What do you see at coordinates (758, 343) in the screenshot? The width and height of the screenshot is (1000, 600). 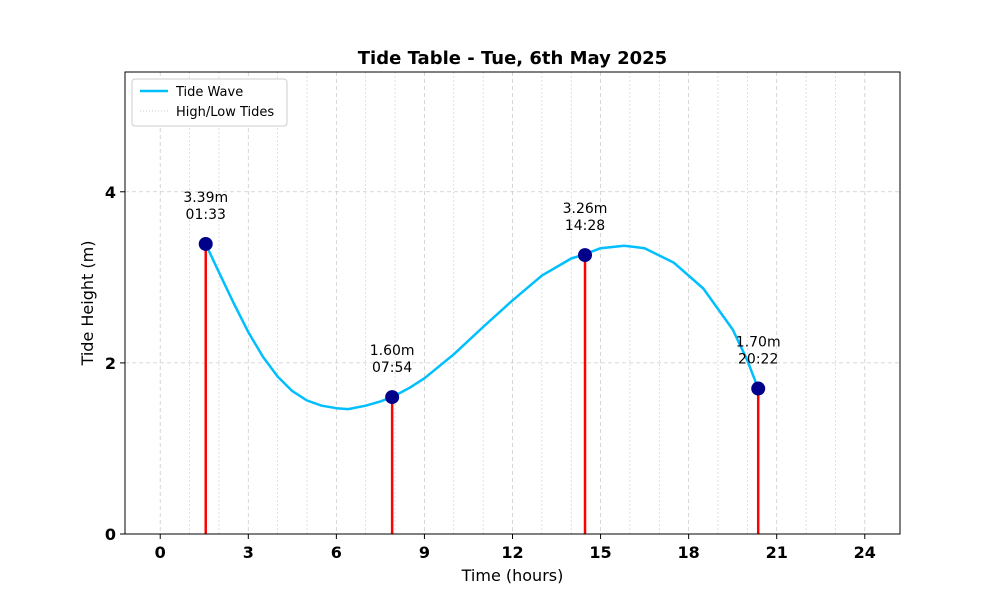 I see `tide-height-label: 1.70m` at bounding box center [758, 343].